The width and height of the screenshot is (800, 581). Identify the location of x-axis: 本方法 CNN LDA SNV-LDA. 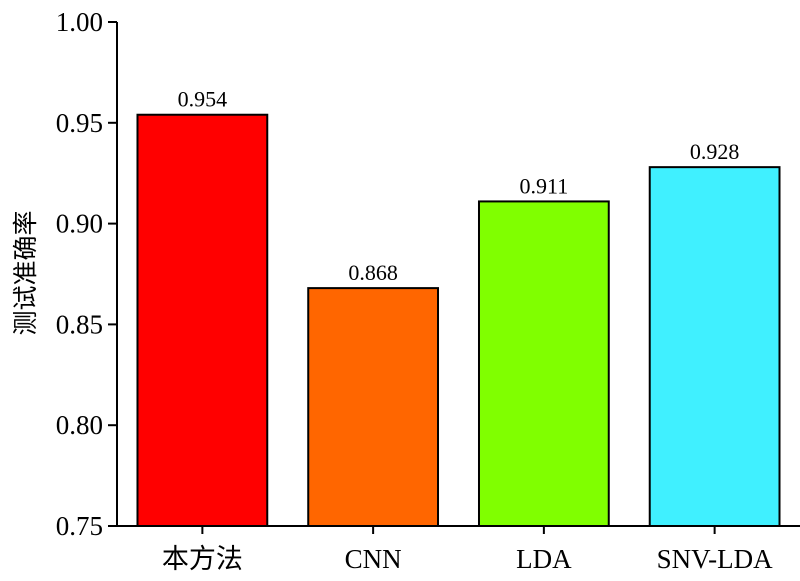
(458, 549).